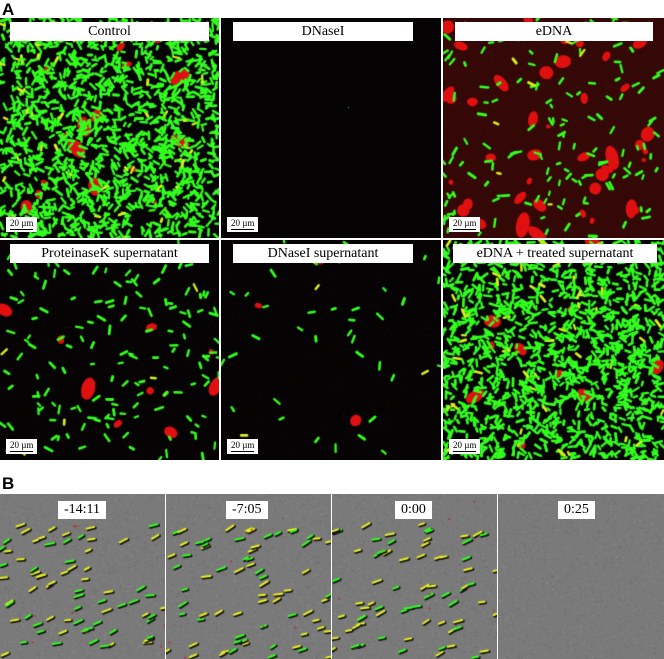  I want to click on timelapse-frame-3: 0:00, so click(414, 576).